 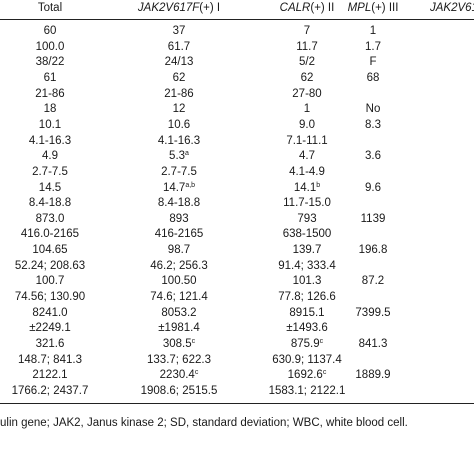 I want to click on cell-value: 630.9; 1137.4, so click(x=307, y=360).